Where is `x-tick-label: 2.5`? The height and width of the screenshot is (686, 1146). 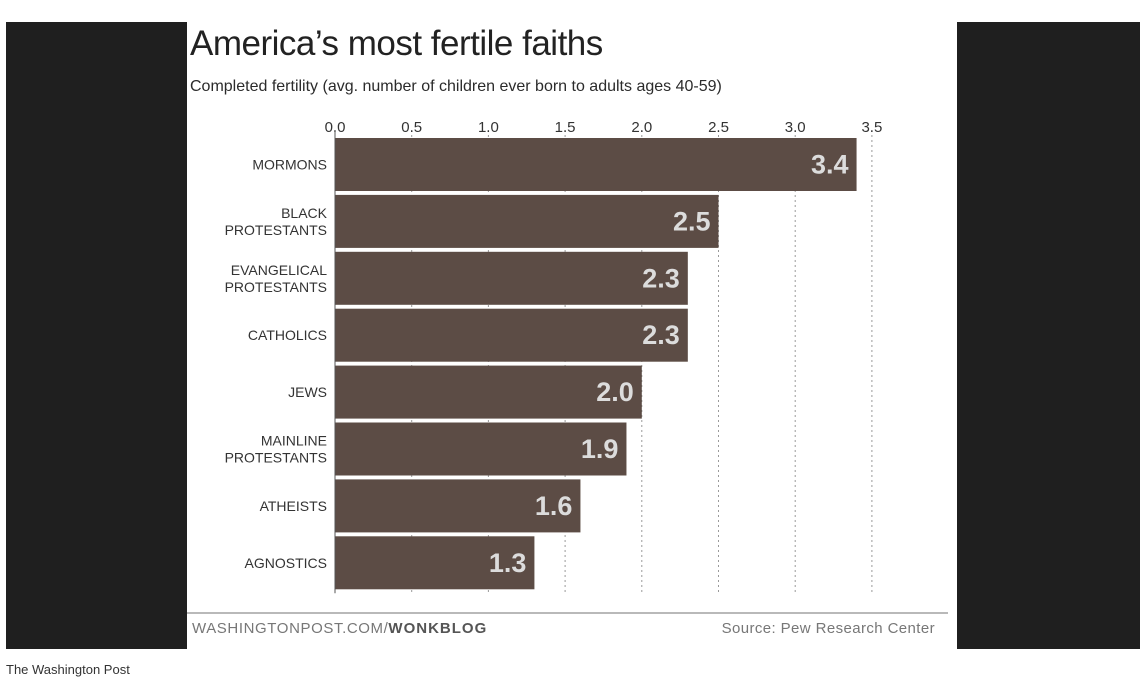 x-tick-label: 2.5 is located at coordinates (718, 127).